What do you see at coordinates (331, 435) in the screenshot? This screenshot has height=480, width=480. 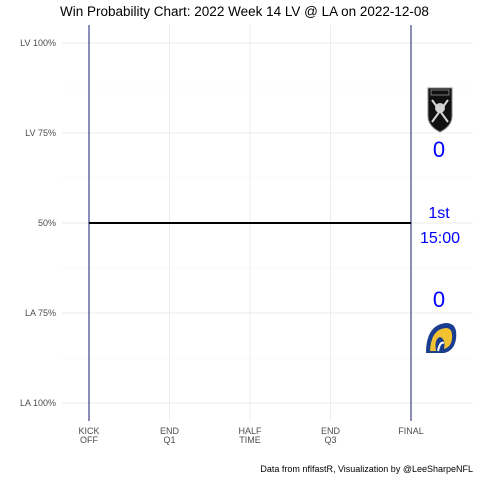 I see `x-tick-label: END Q3` at bounding box center [331, 435].